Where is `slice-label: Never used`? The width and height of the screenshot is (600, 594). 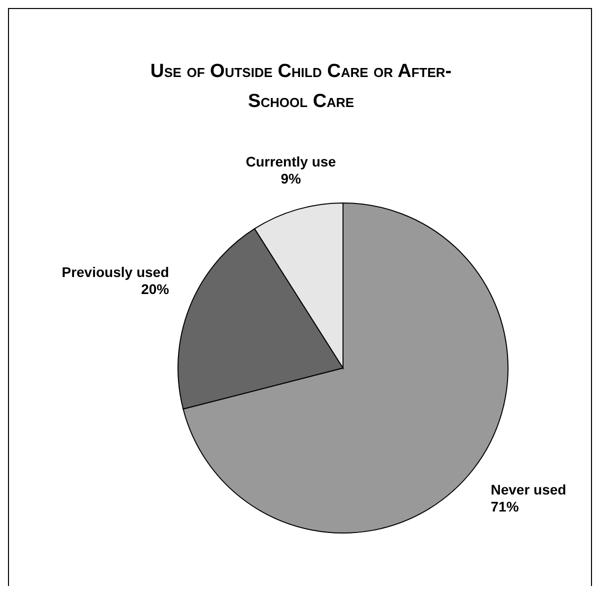 slice-label: Never used is located at coordinates (528, 490).